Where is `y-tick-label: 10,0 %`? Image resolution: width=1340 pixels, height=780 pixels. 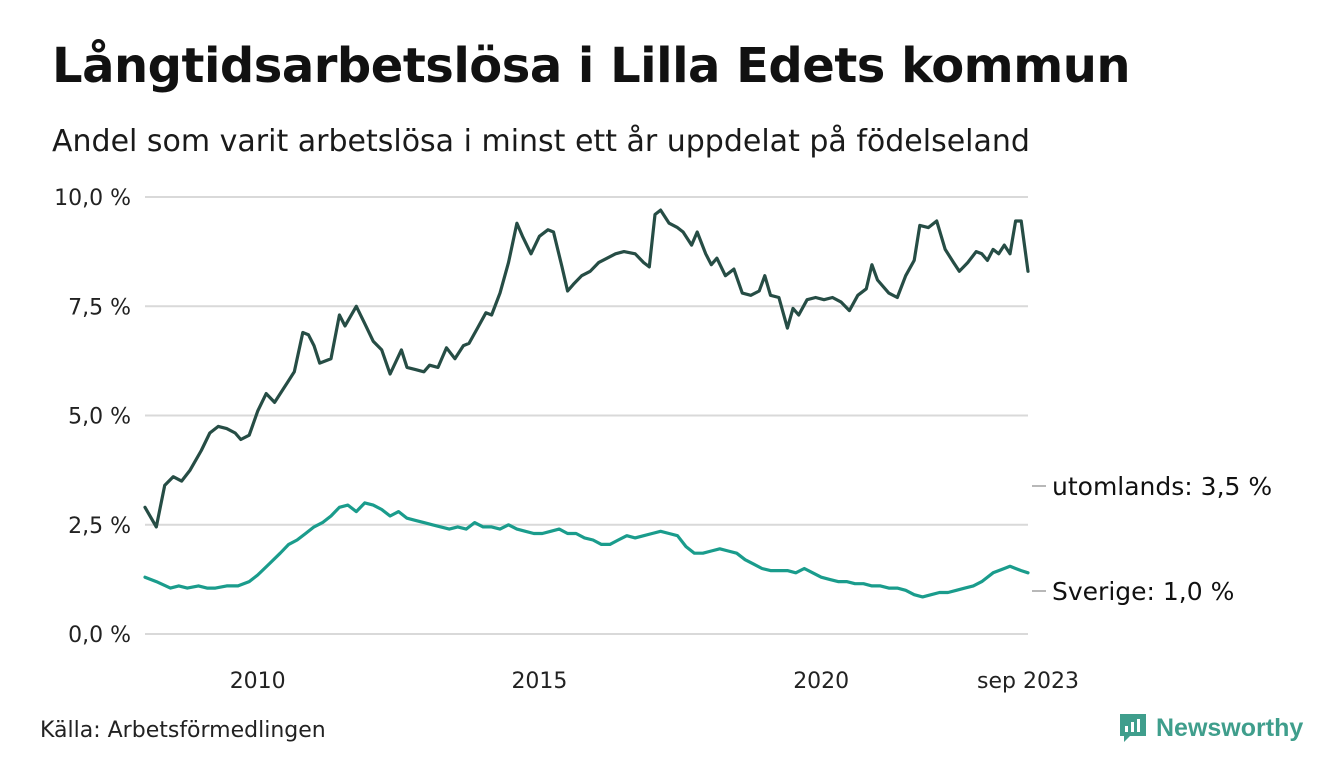 y-tick-label: 10,0 % is located at coordinates (92, 198).